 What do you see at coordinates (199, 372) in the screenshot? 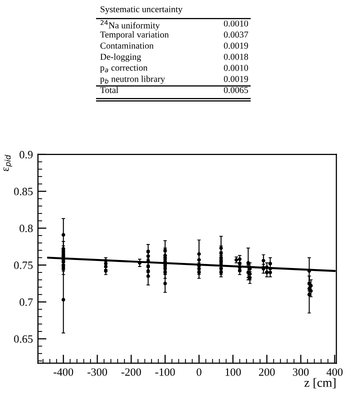
I see `x-tick-label: 0` at bounding box center [199, 372].